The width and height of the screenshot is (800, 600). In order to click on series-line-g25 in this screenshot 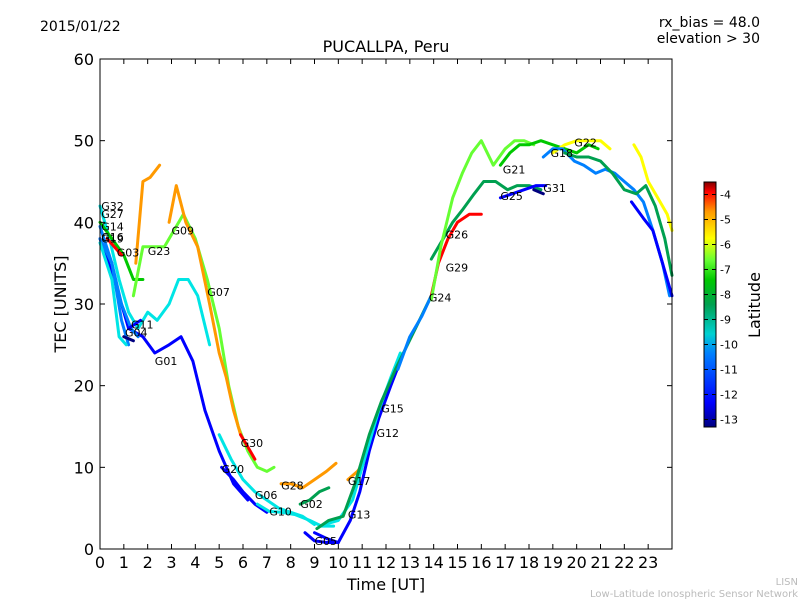, I will do `click(523, 192)`.